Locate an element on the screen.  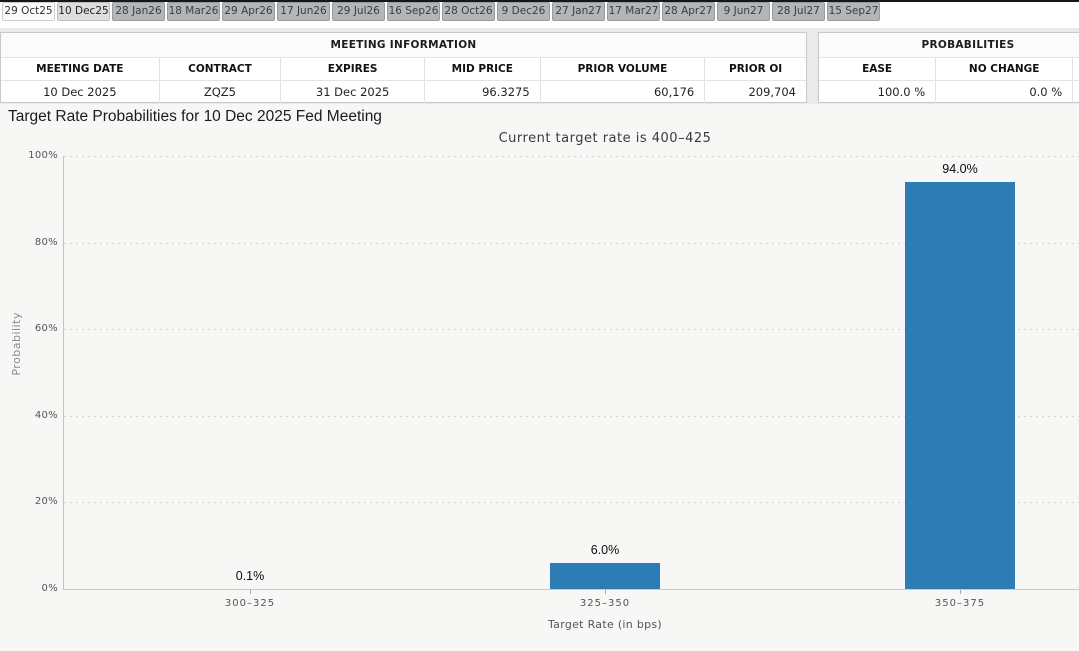
y-tick-40%: 40% is located at coordinates (46, 415).